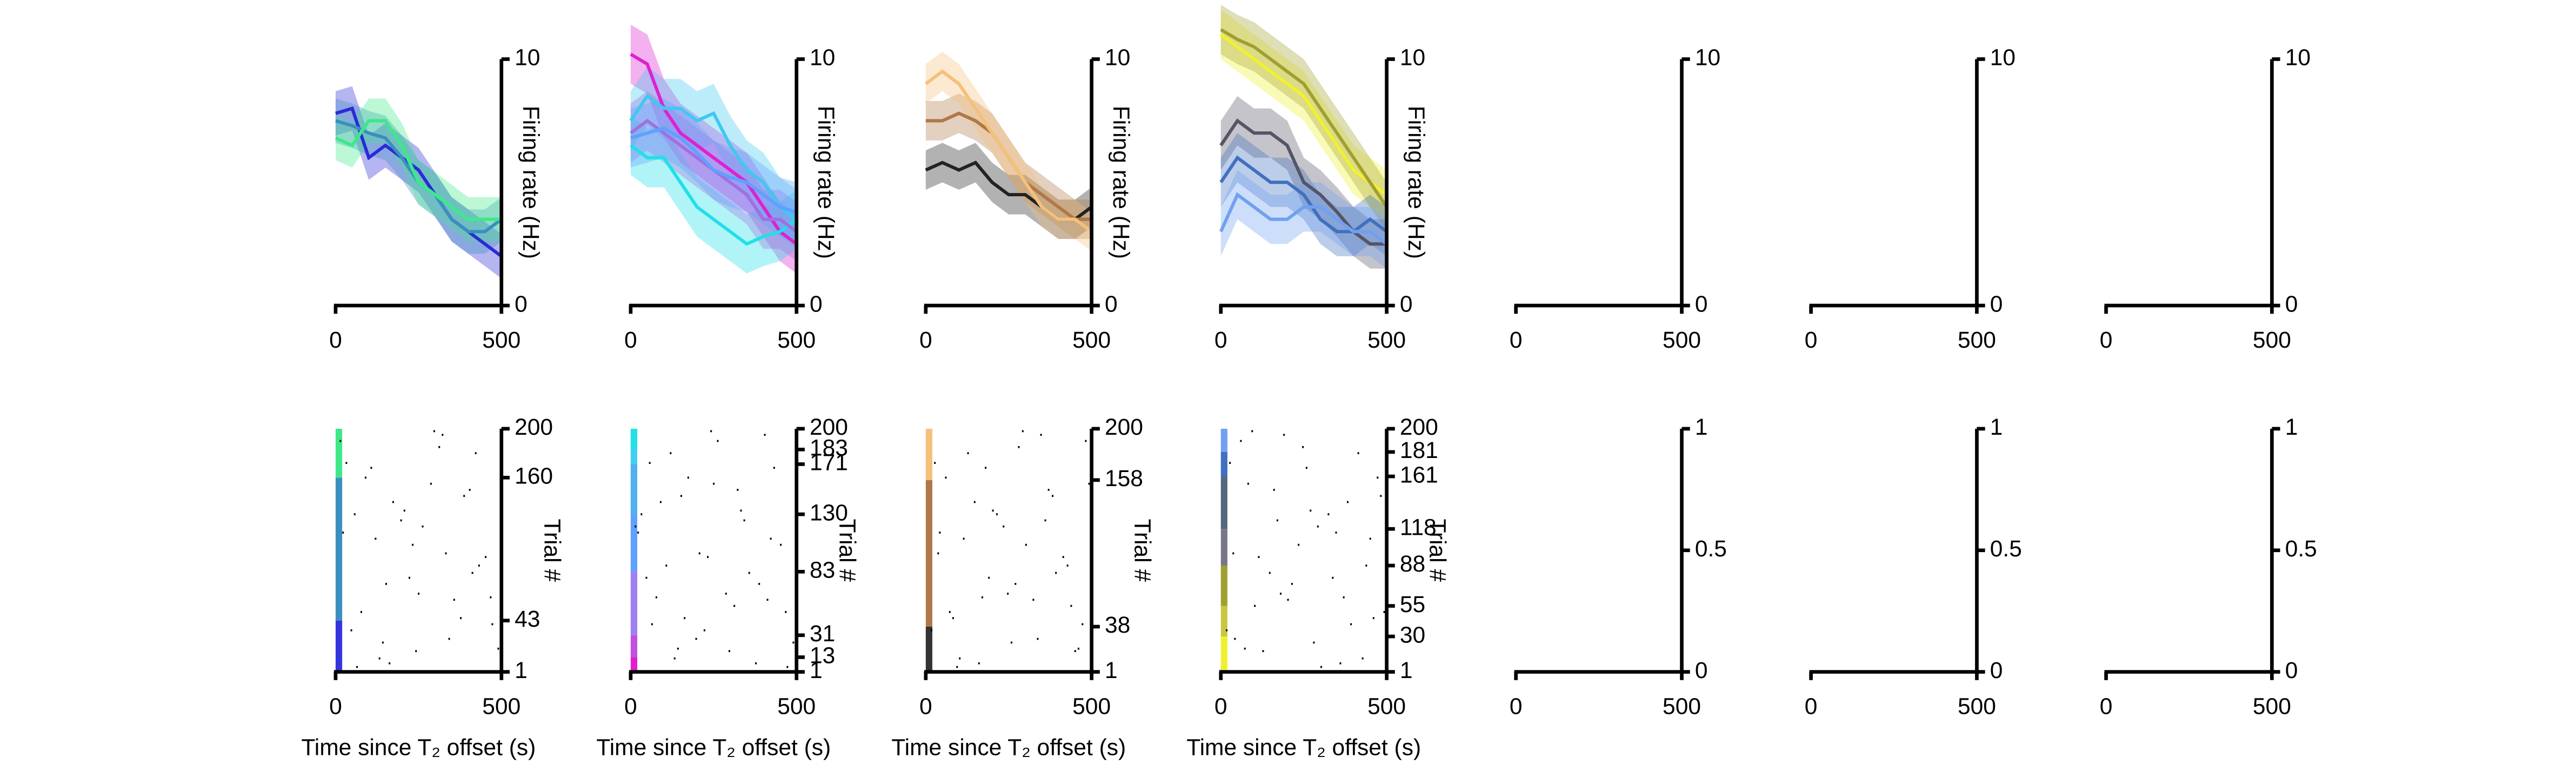 The image size is (2576, 777). Describe the element at coordinates (1711, 549) in the screenshot. I see `y-tick-label: 0.5` at that location.